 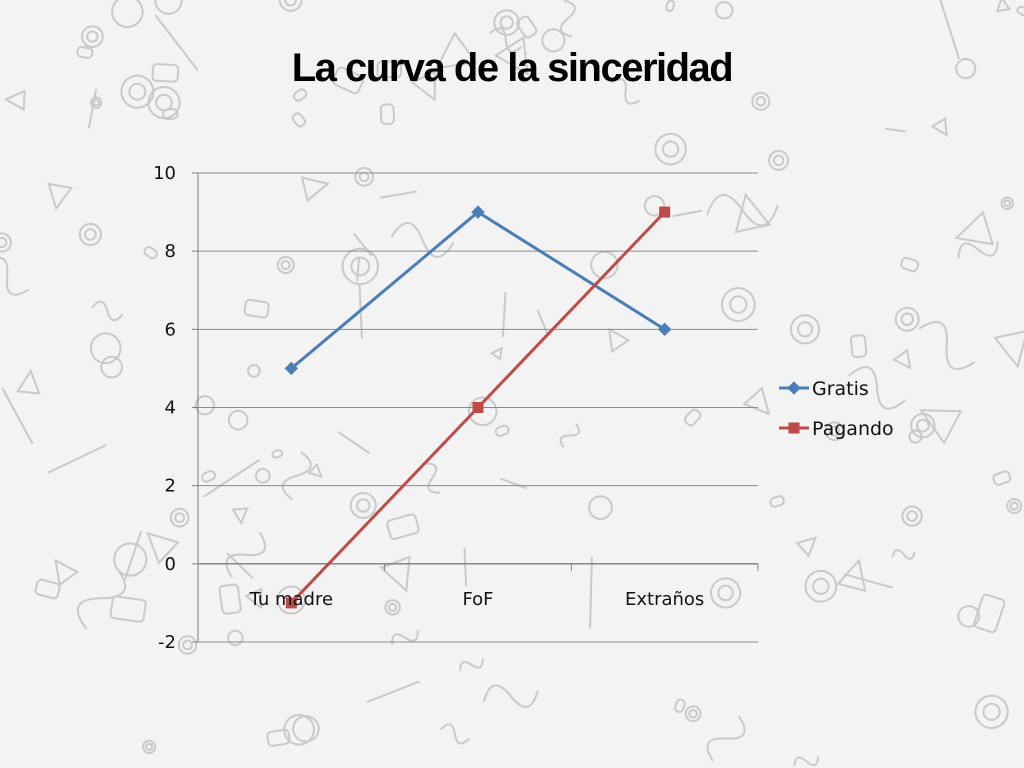 I want to click on legend-label: Pagando, so click(x=853, y=429).